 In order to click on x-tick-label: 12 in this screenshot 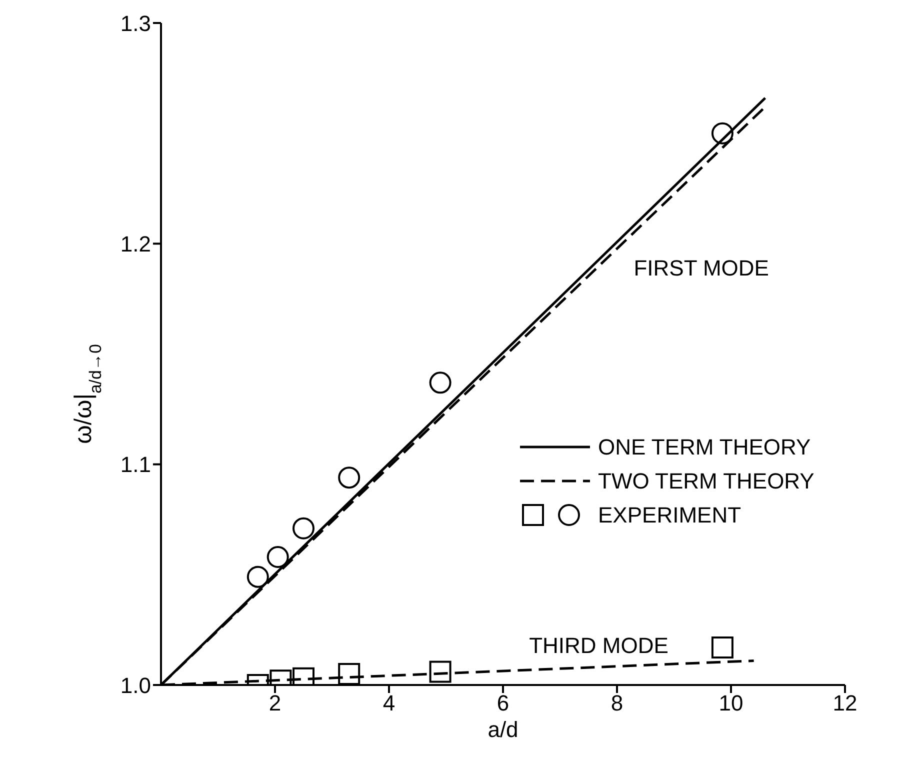, I will do `click(845, 703)`.